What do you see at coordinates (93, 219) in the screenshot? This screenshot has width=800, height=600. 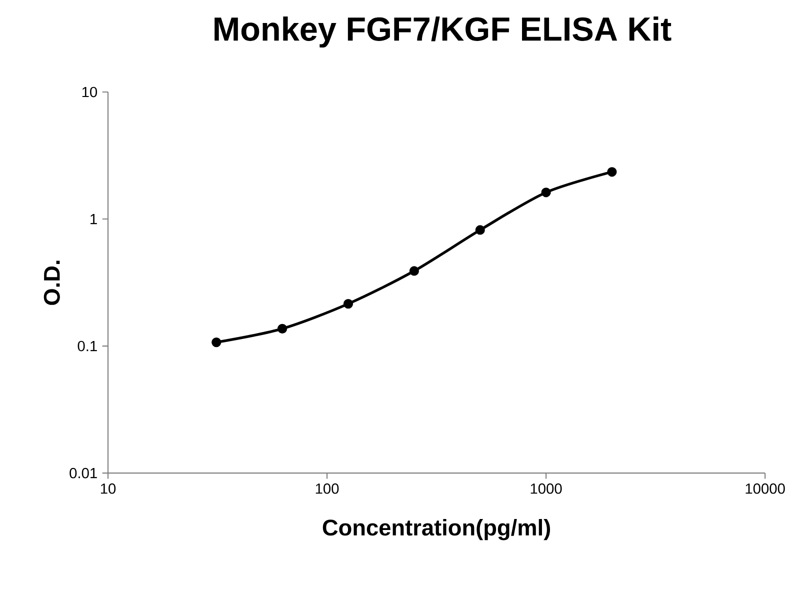 I see `y-tick-label: 1` at bounding box center [93, 219].